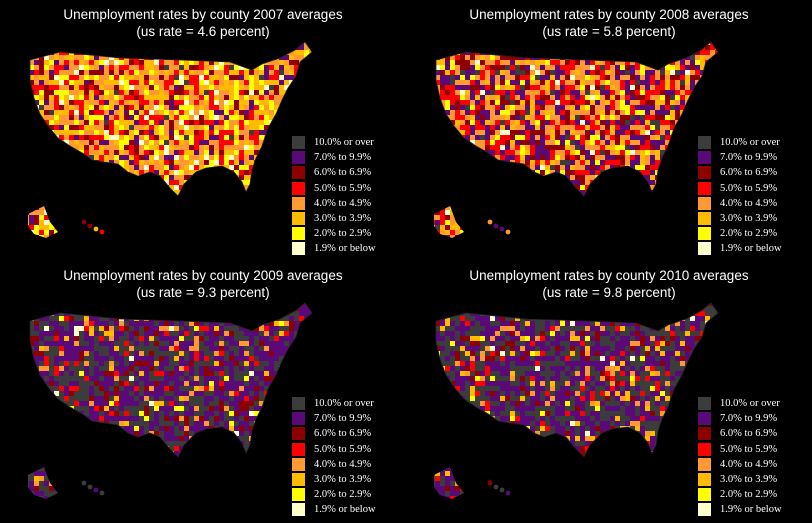 Image resolution: width=812 pixels, height=523 pixels. Describe the element at coordinates (203, 31) in the screenshot. I see `map-title-line2: (us rate = 4.6 percent)` at that location.